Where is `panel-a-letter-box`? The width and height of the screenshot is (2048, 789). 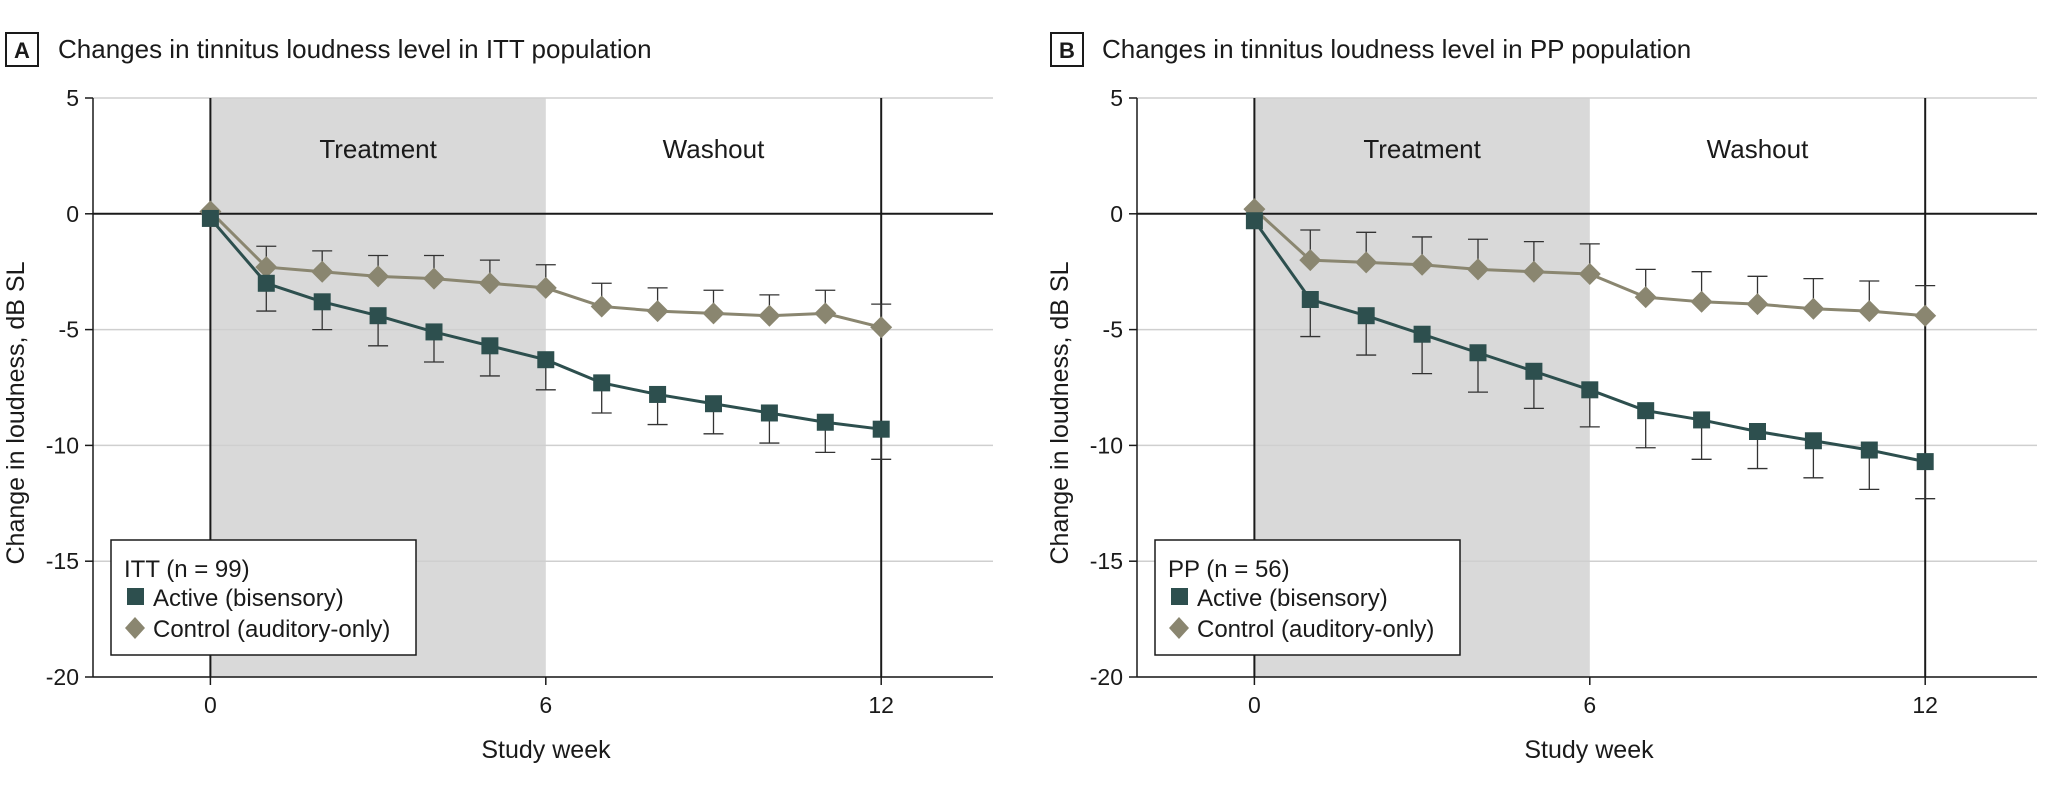
panel-a-letter-box is located at coordinates (22, 49).